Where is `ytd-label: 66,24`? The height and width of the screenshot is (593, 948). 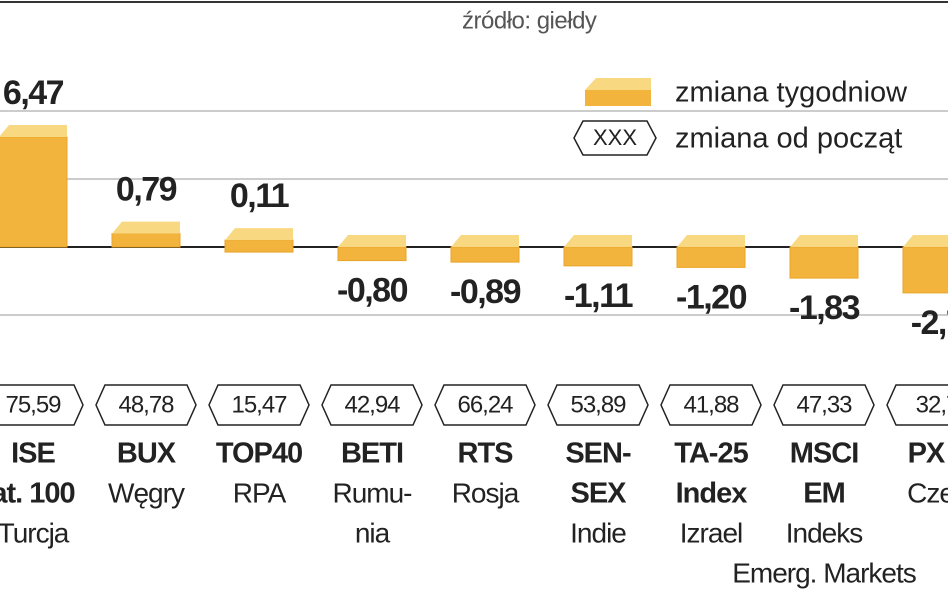 ytd-label: 66,24 is located at coordinates (485, 404).